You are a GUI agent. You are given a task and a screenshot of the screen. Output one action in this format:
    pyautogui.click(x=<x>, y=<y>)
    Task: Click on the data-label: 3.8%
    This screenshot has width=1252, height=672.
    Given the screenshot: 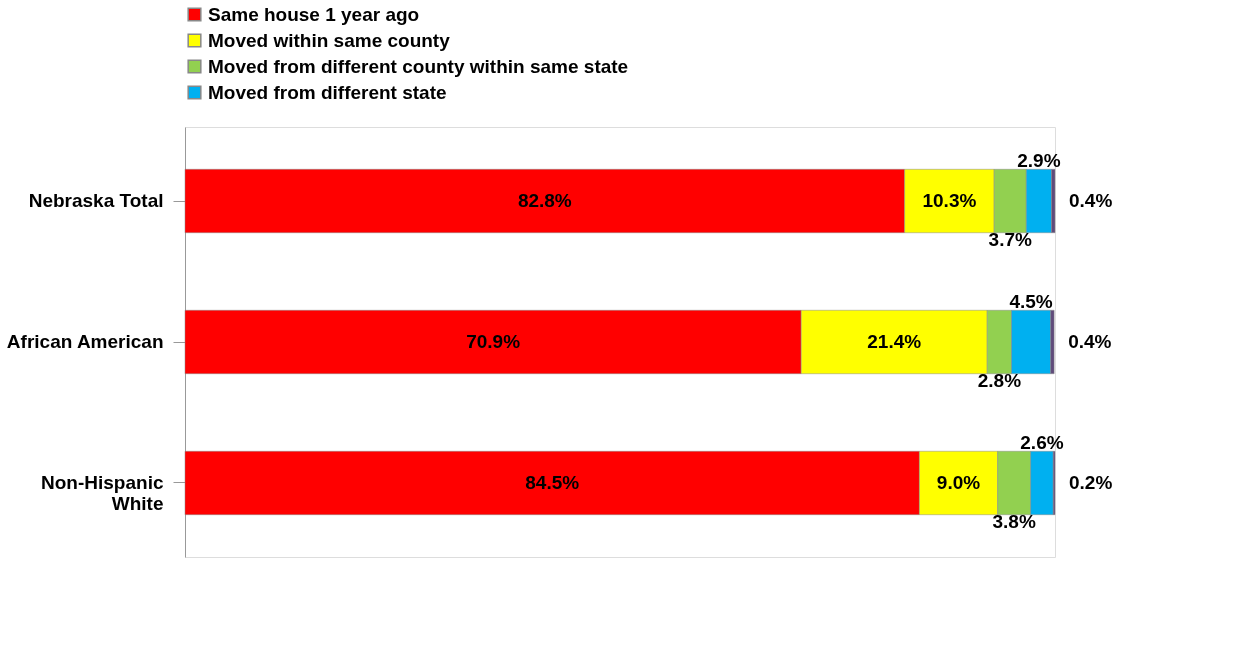 What is the action you would take?
    pyautogui.click(x=1014, y=521)
    